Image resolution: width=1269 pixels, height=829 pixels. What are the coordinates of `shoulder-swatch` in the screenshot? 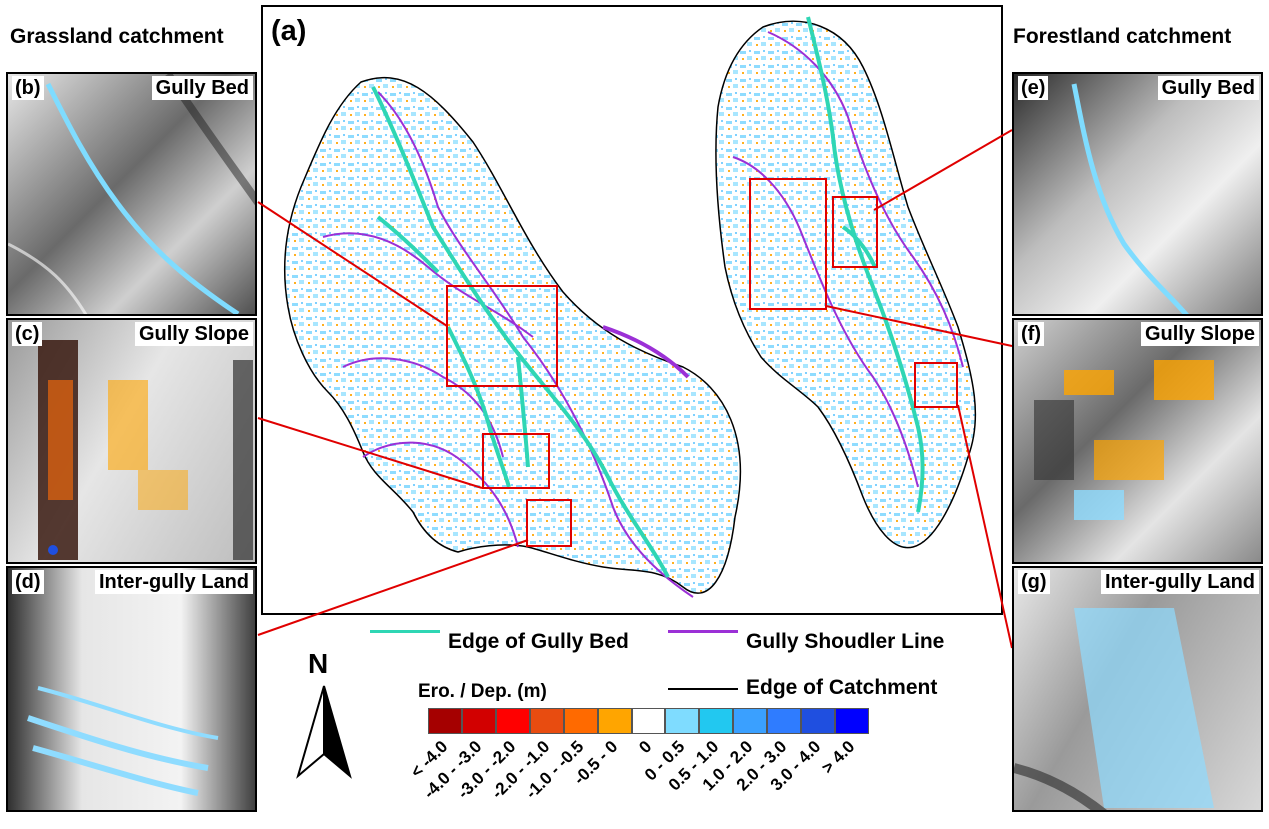 It's located at (703, 631).